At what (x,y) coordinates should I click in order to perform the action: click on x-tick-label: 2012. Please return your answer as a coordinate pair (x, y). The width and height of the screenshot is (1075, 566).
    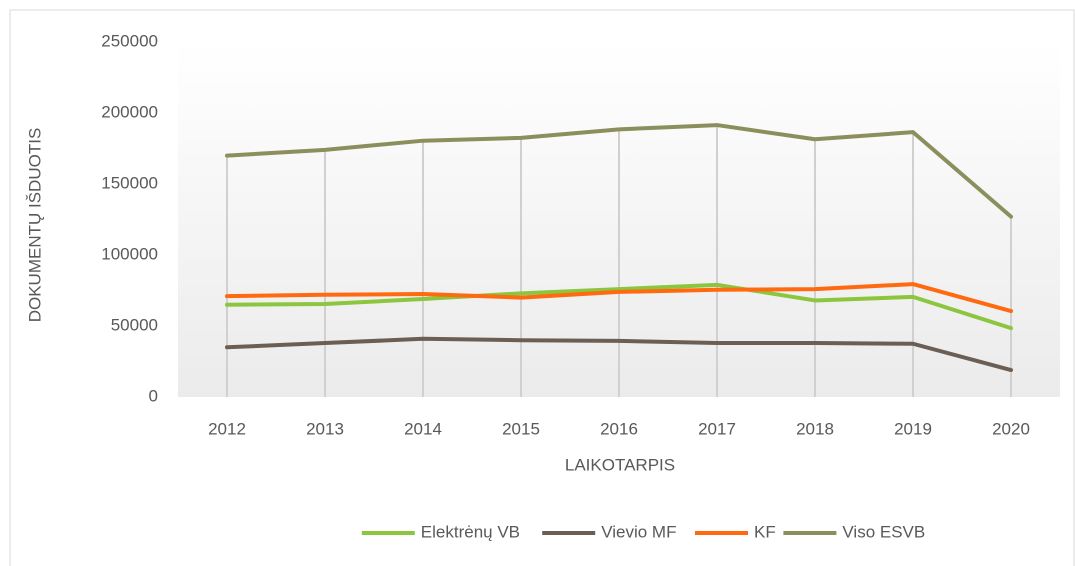
    Looking at the image, I should click on (227, 428).